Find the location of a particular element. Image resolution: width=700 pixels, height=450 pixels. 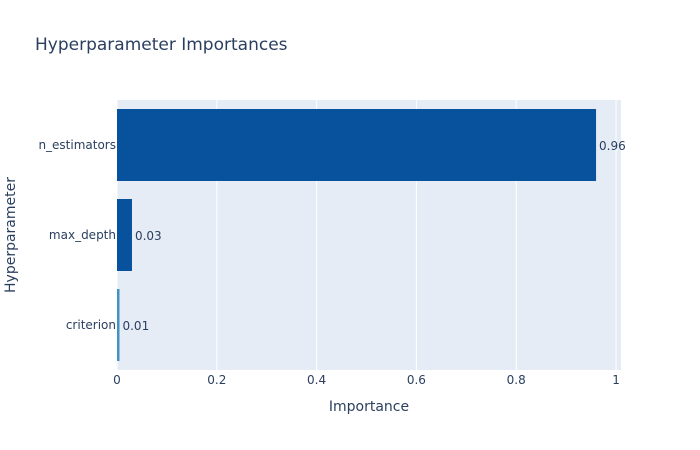

y-tick-labels: n_estimators max_depth criterion is located at coordinates (77, 235).